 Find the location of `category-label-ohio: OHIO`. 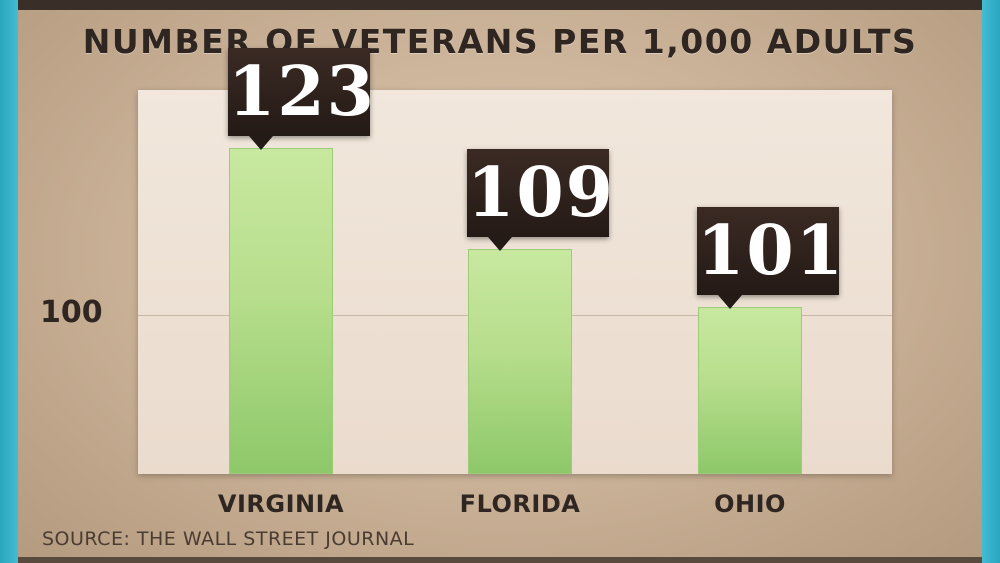

category-label-ohio: OHIO is located at coordinates (750, 504).